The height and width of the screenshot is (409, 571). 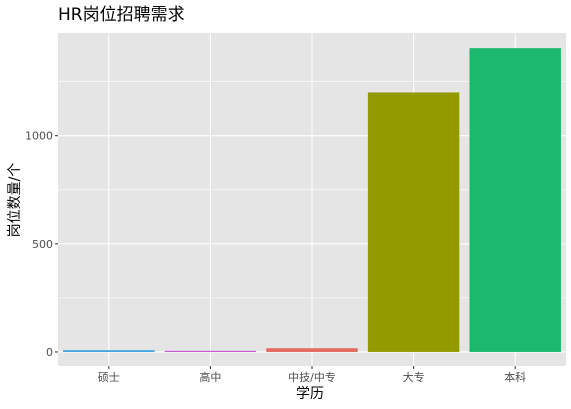 What do you see at coordinates (310, 394) in the screenshot?
I see `x-axis-title: 学历` at bounding box center [310, 394].